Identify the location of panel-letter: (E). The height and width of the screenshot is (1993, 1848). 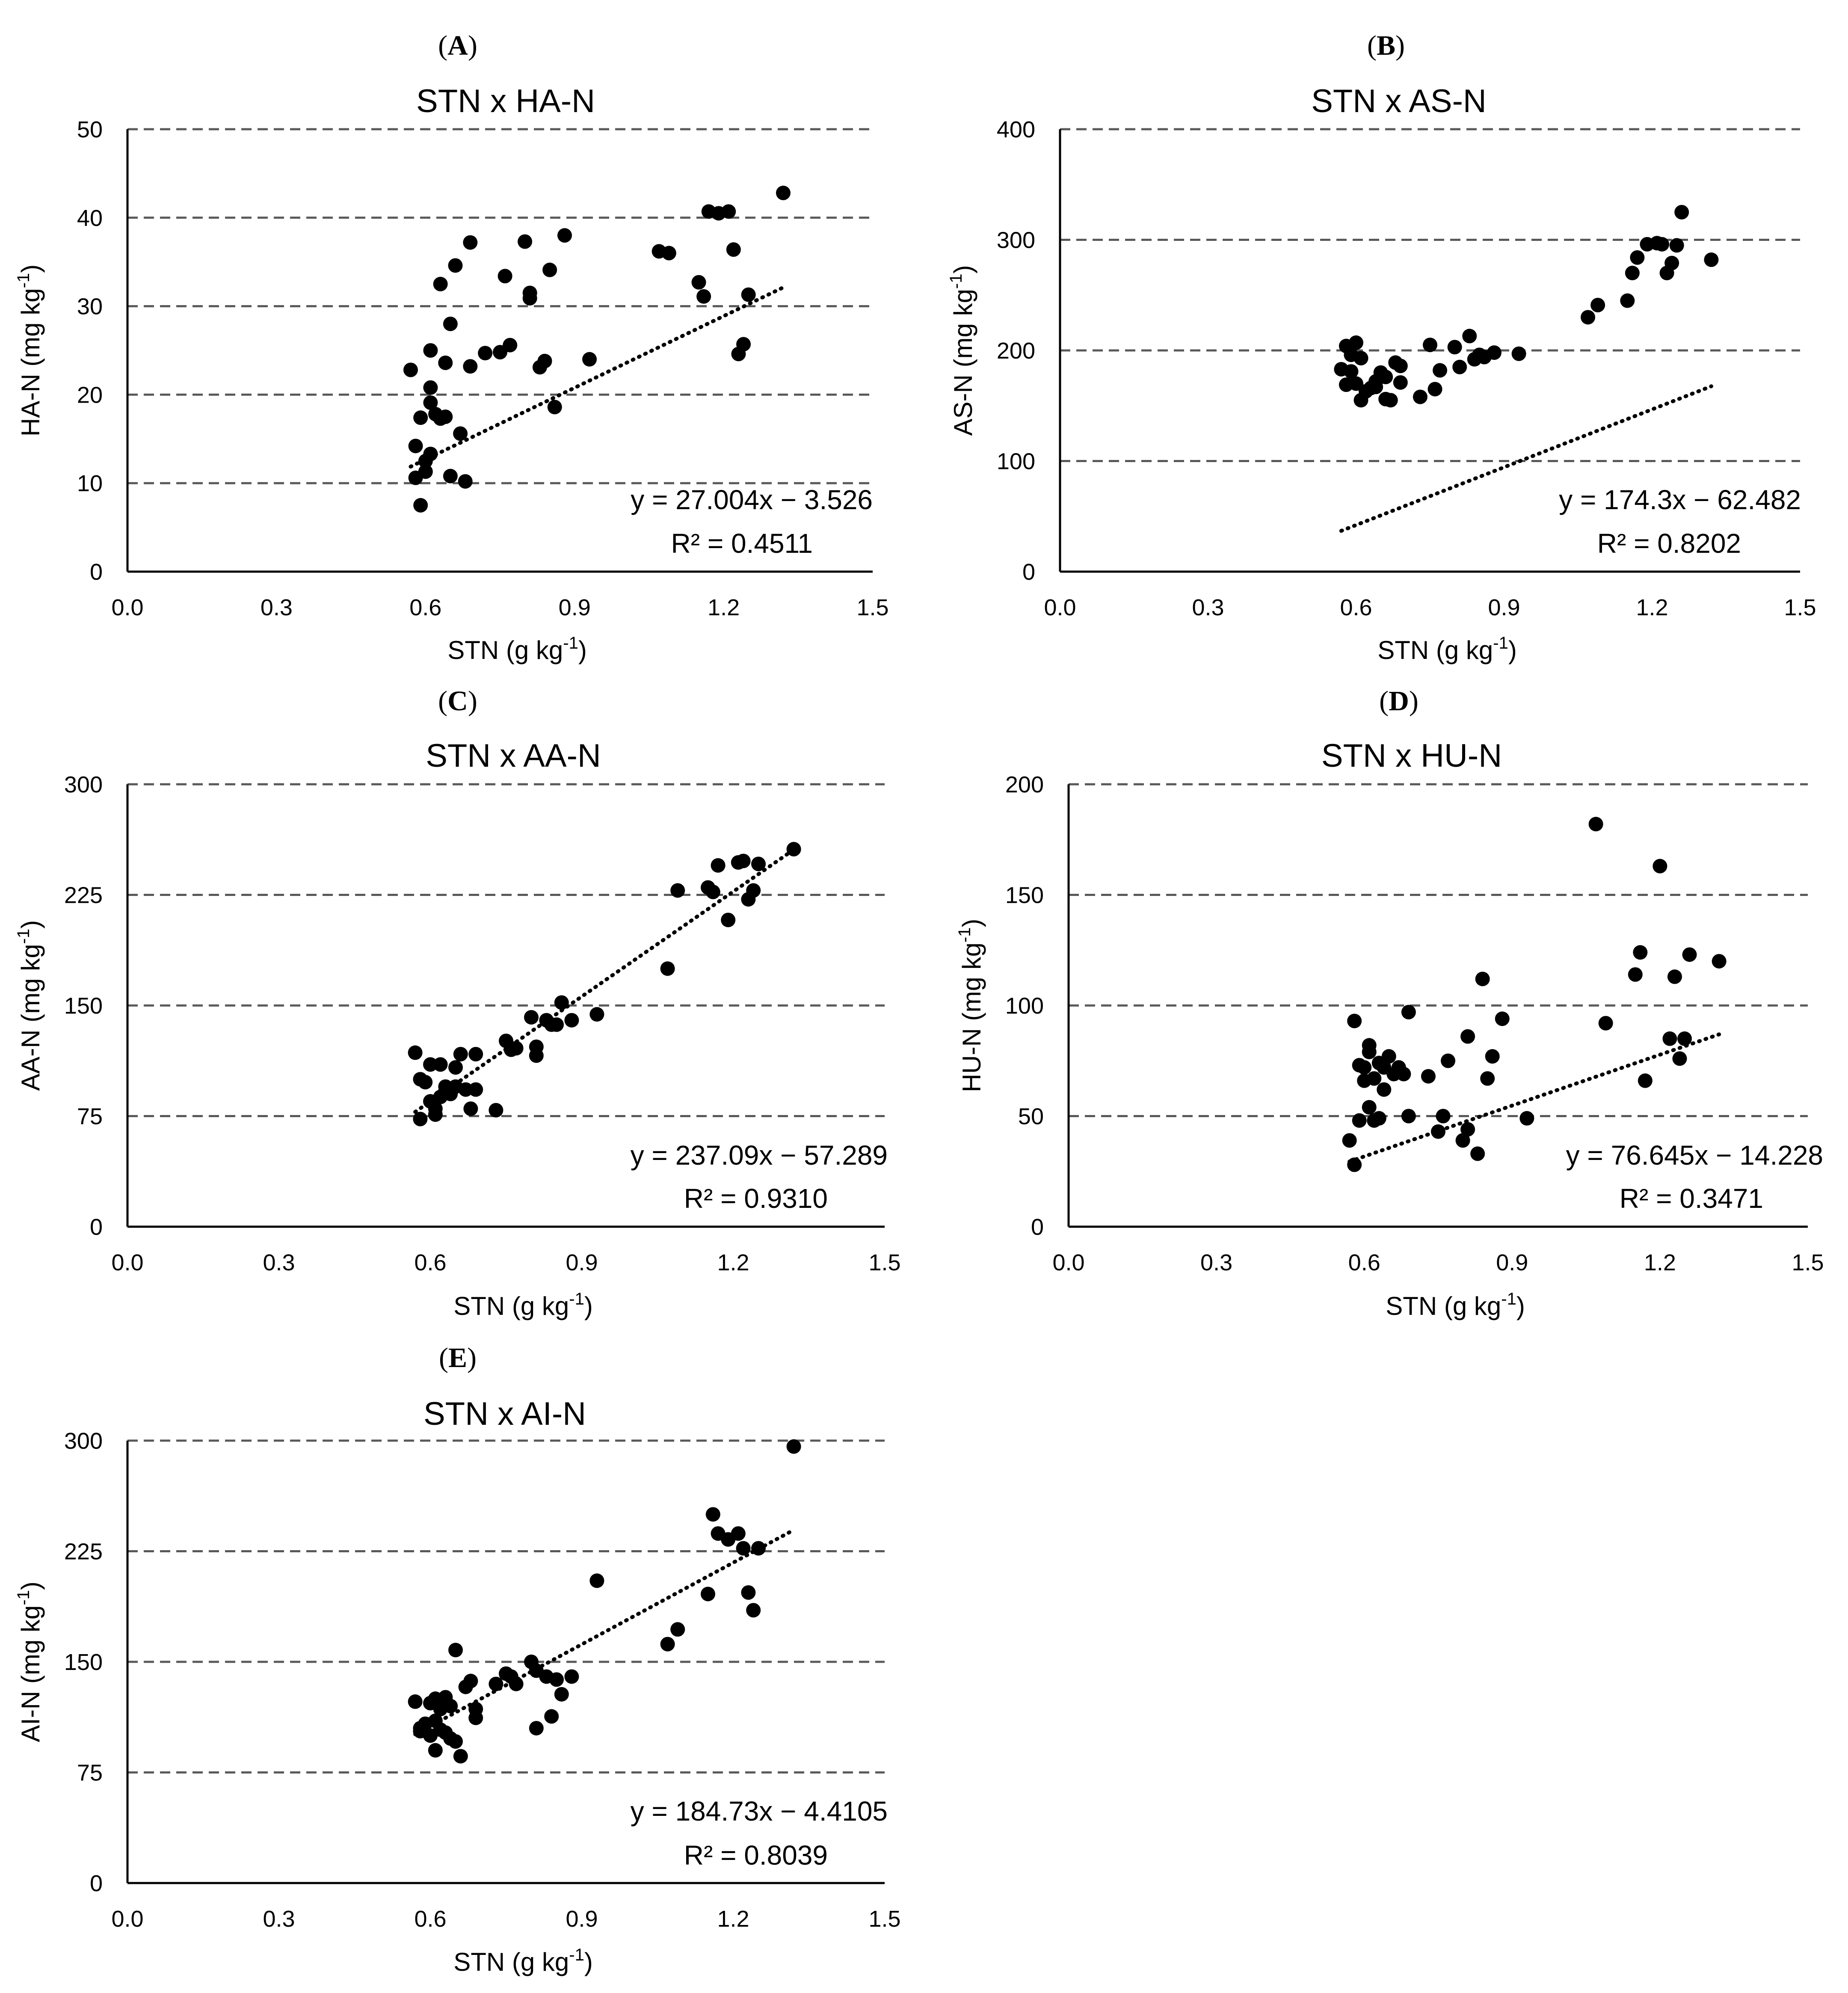
(458, 1357).